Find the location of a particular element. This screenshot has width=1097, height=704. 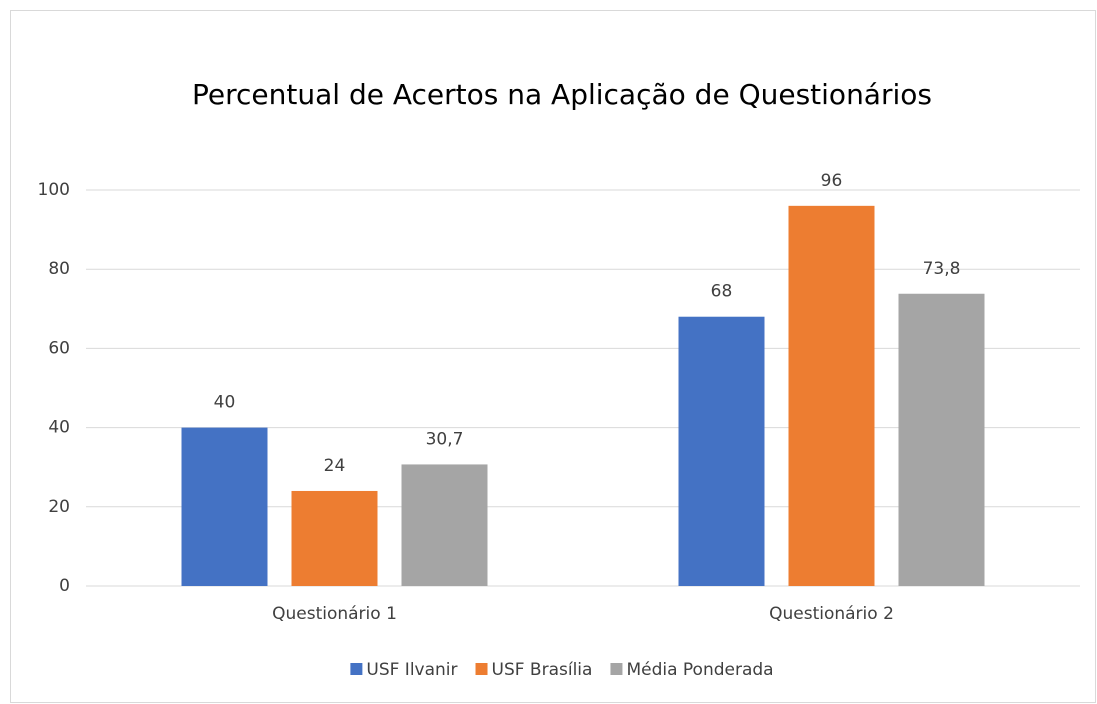

legend-label: Média Ponderada is located at coordinates (699, 670).